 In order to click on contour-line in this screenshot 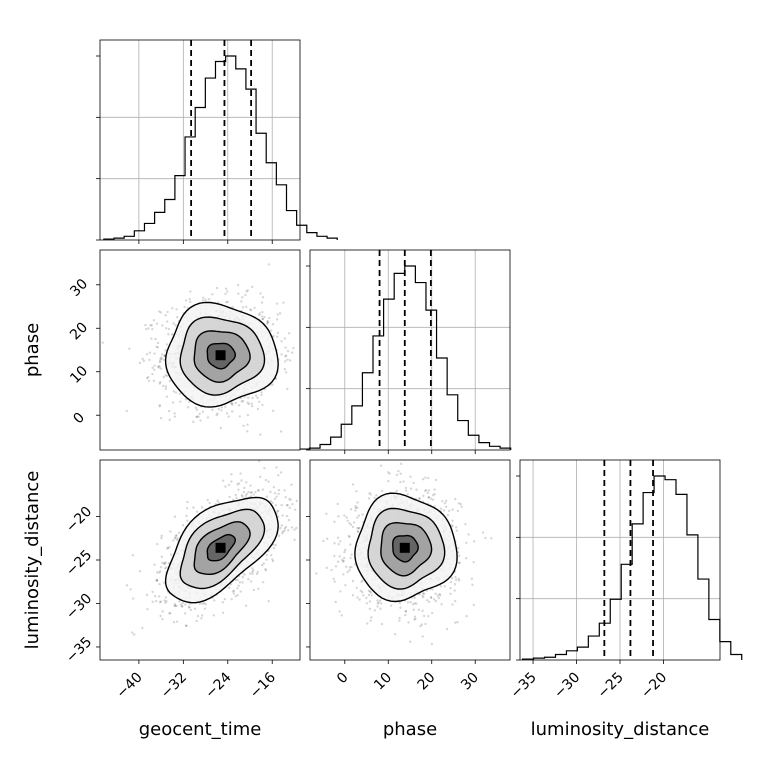, I will do `click(222, 548)`.